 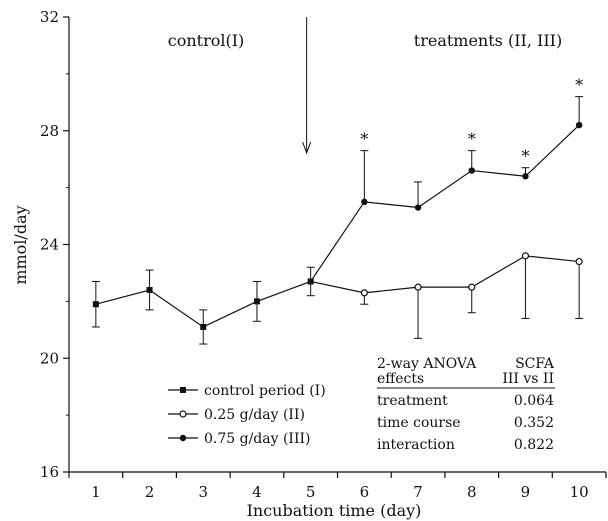 What do you see at coordinates (49, 358) in the screenshot?
I see `y-tick-label-20: 20` at bounding box center [49, 358].